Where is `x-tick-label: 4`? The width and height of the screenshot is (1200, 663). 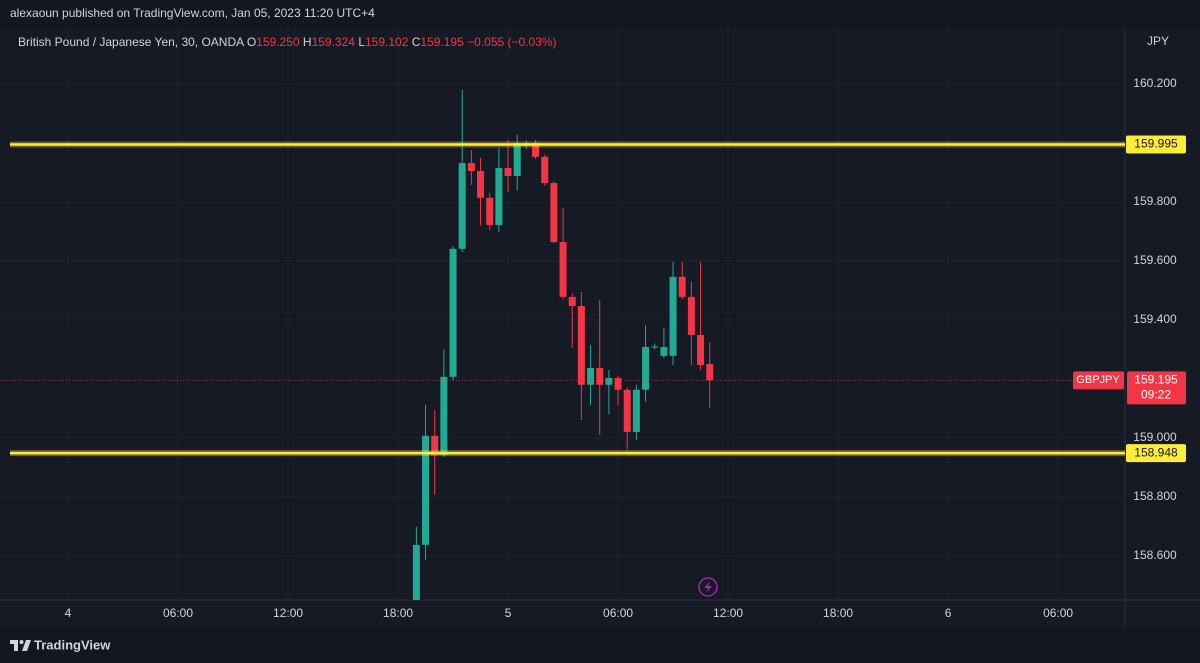 x-tick-label: 4 is located at coordinates (68, 613).